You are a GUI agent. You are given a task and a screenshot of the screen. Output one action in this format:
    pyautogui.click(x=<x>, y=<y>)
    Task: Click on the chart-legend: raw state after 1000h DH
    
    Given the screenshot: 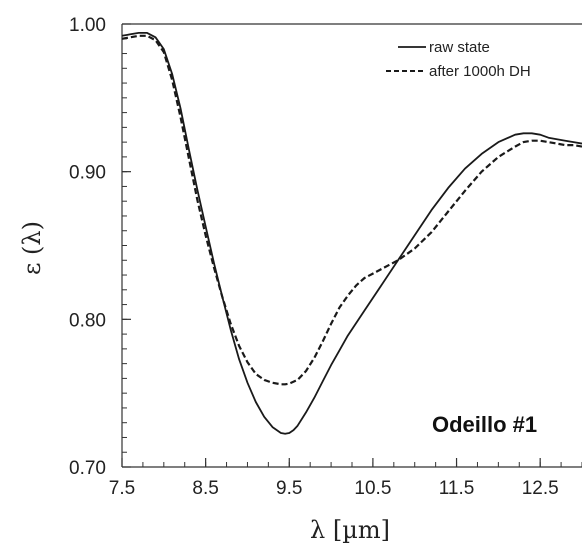 What is the action you would take?
    pyautogui.click(x=458, y=59)
    